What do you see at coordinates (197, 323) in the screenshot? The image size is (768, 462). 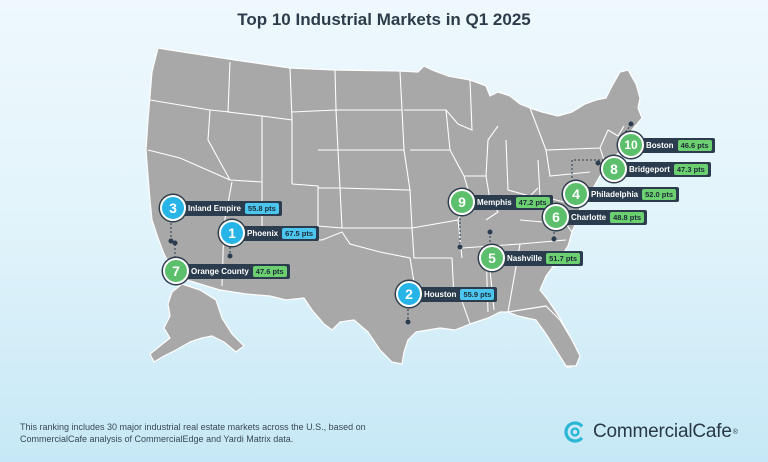 I see `alaska` at bounding box center [197, 323].